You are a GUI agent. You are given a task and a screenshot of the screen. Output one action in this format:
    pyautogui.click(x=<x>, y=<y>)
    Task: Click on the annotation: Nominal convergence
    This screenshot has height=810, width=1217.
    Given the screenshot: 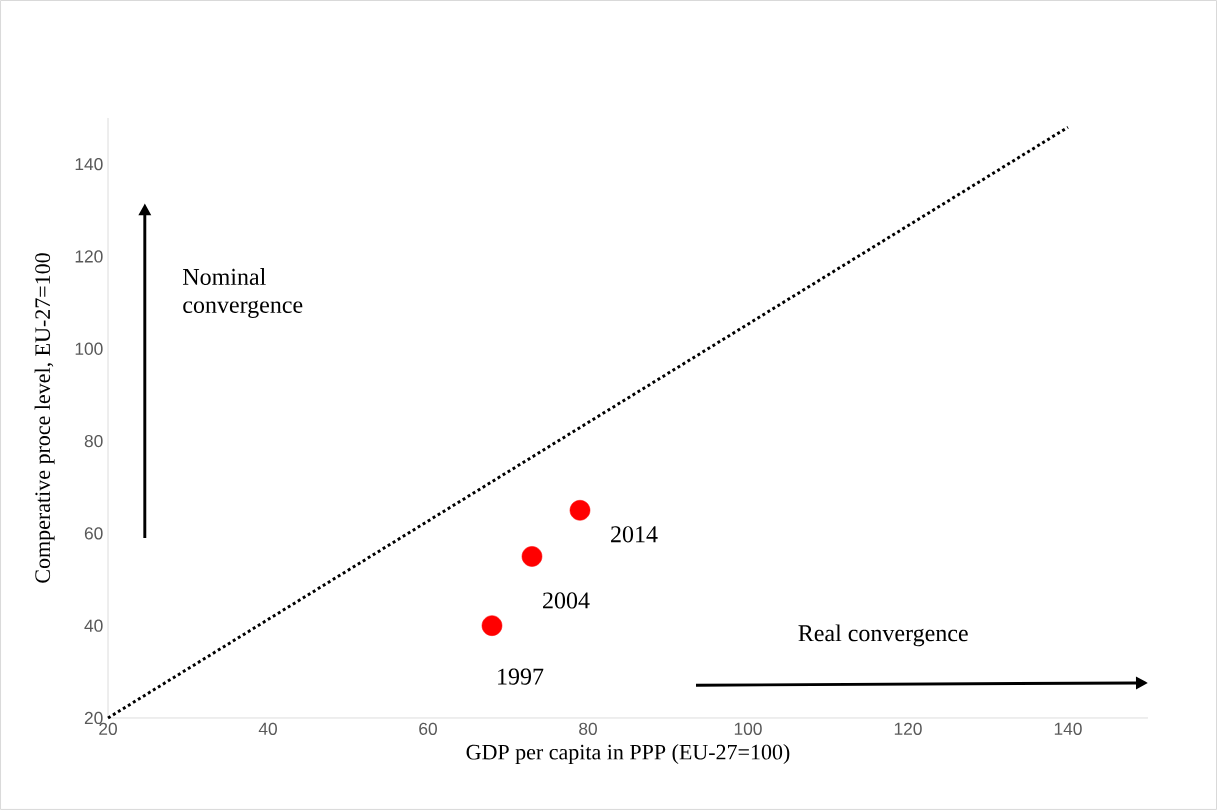 What is the action you would take?
    pyautogui.click(x=243, y=293)
    